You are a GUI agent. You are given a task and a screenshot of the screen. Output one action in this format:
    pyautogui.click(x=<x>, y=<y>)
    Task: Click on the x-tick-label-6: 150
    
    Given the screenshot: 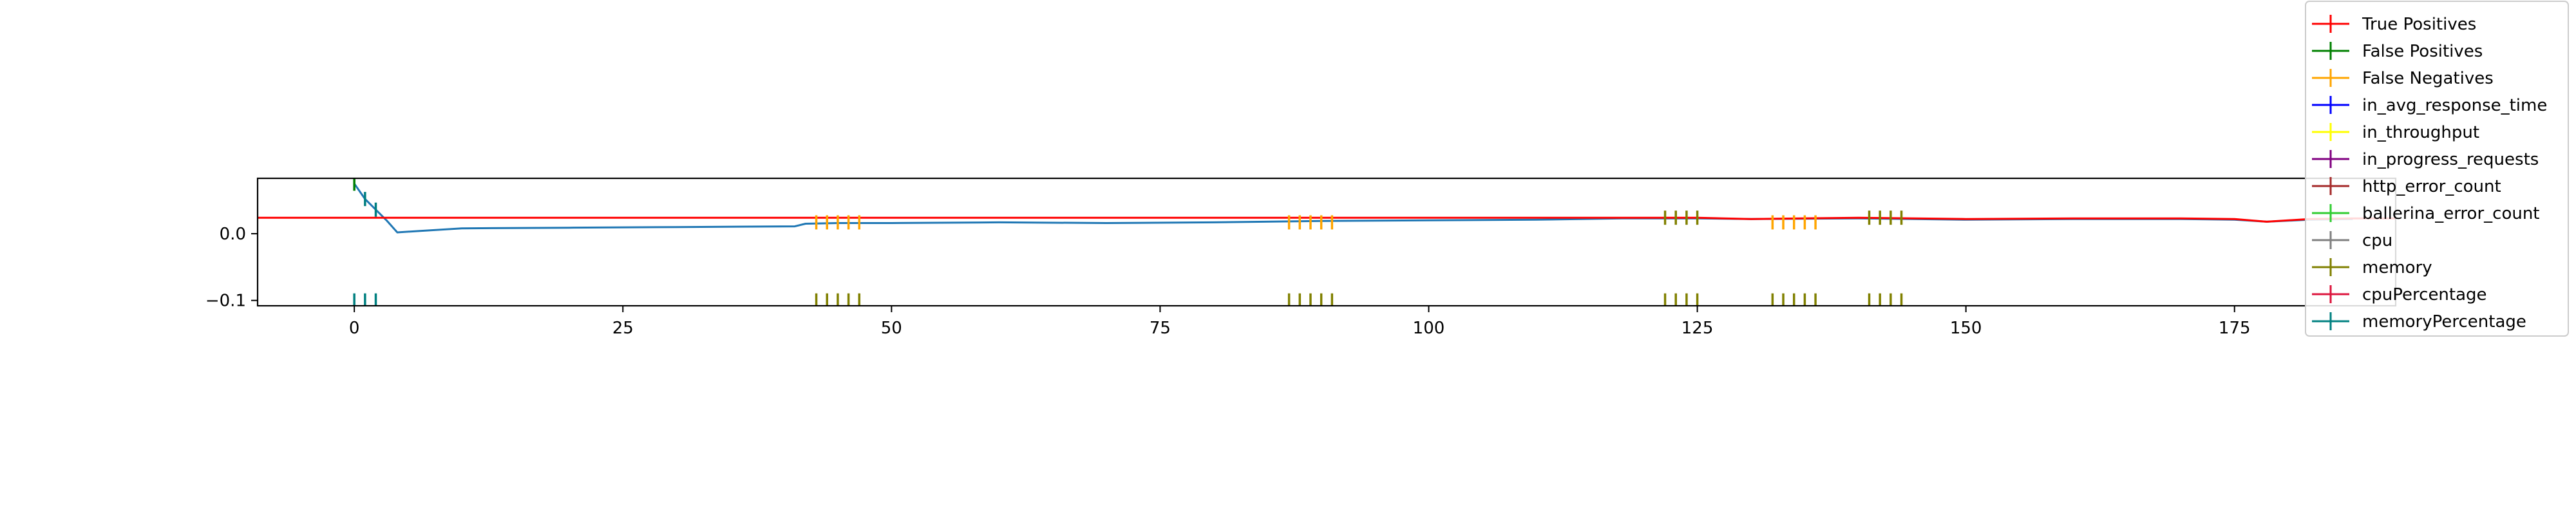 What is the action you would take?
    pyautogui.click(x=1966, y=328)
    